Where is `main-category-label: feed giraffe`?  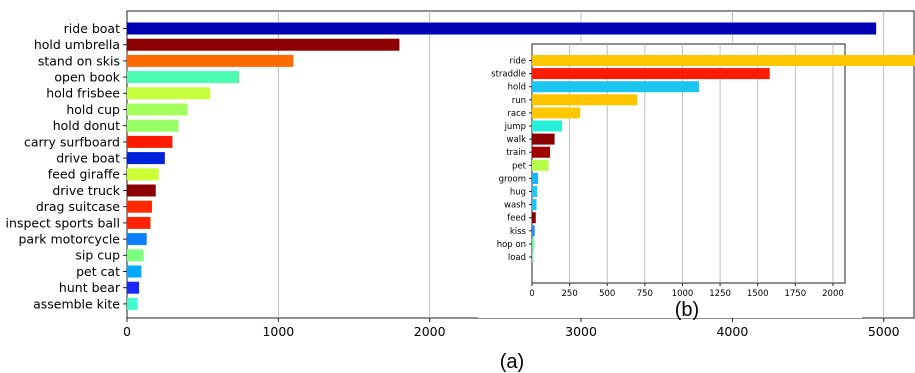
main-category-label: feed giraffe is located at coordinates (84, 174).